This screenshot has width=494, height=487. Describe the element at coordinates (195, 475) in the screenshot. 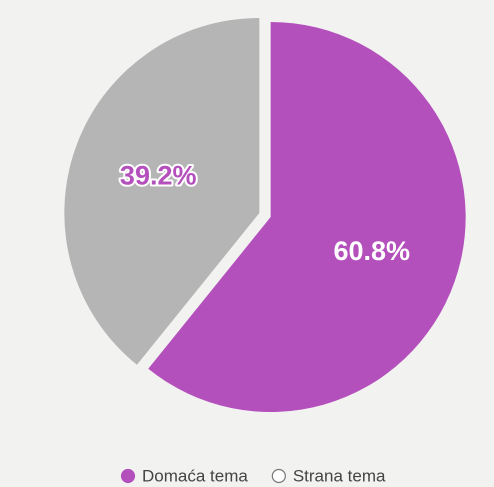

I see `legend-label: Domaća tema` at that location.